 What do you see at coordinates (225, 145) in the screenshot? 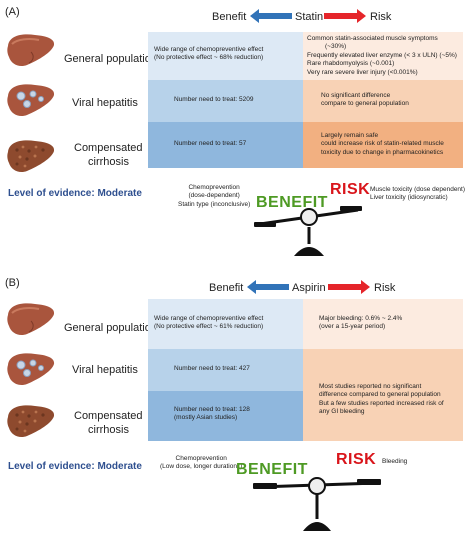
I see `benefit-cell-cirrhosis: Number need to treat: 57` at bounding box center [225, 145].